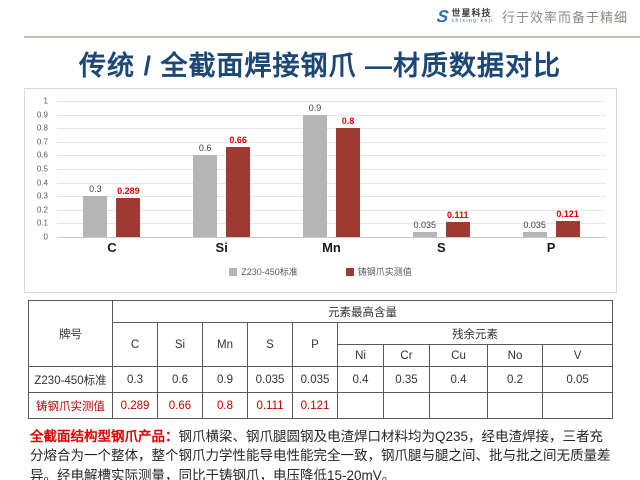  I want to click on category-label: C, so click(112, 247).